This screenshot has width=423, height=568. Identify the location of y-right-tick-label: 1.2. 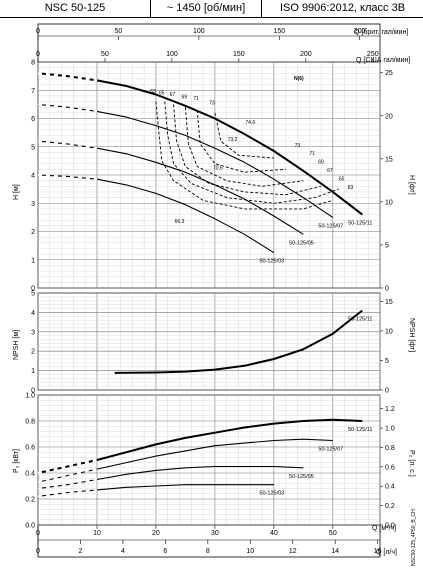
(390, 409).